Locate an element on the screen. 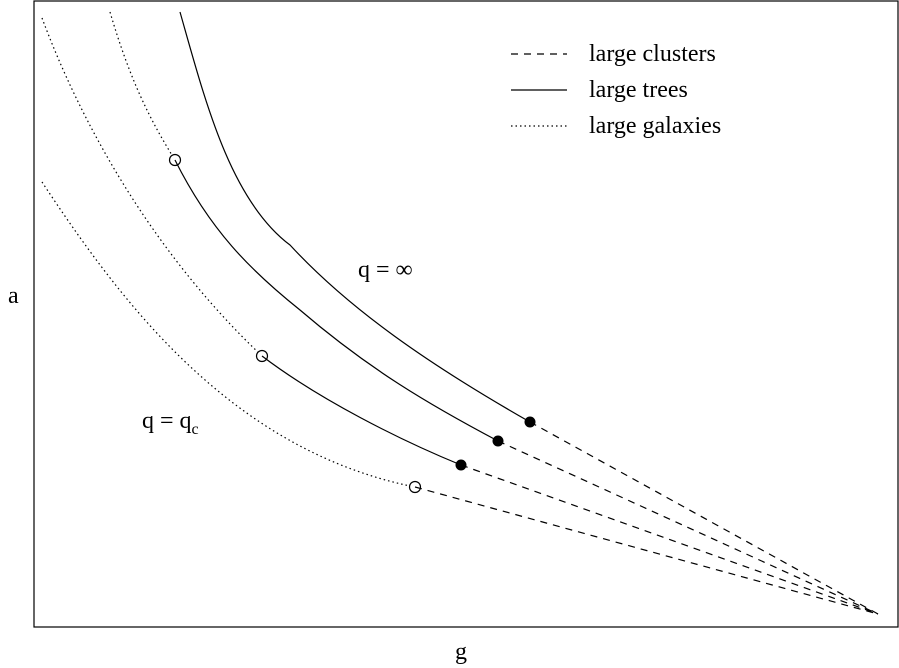  curve-3-cluster-transition-point is located at coordinates (461, 465).